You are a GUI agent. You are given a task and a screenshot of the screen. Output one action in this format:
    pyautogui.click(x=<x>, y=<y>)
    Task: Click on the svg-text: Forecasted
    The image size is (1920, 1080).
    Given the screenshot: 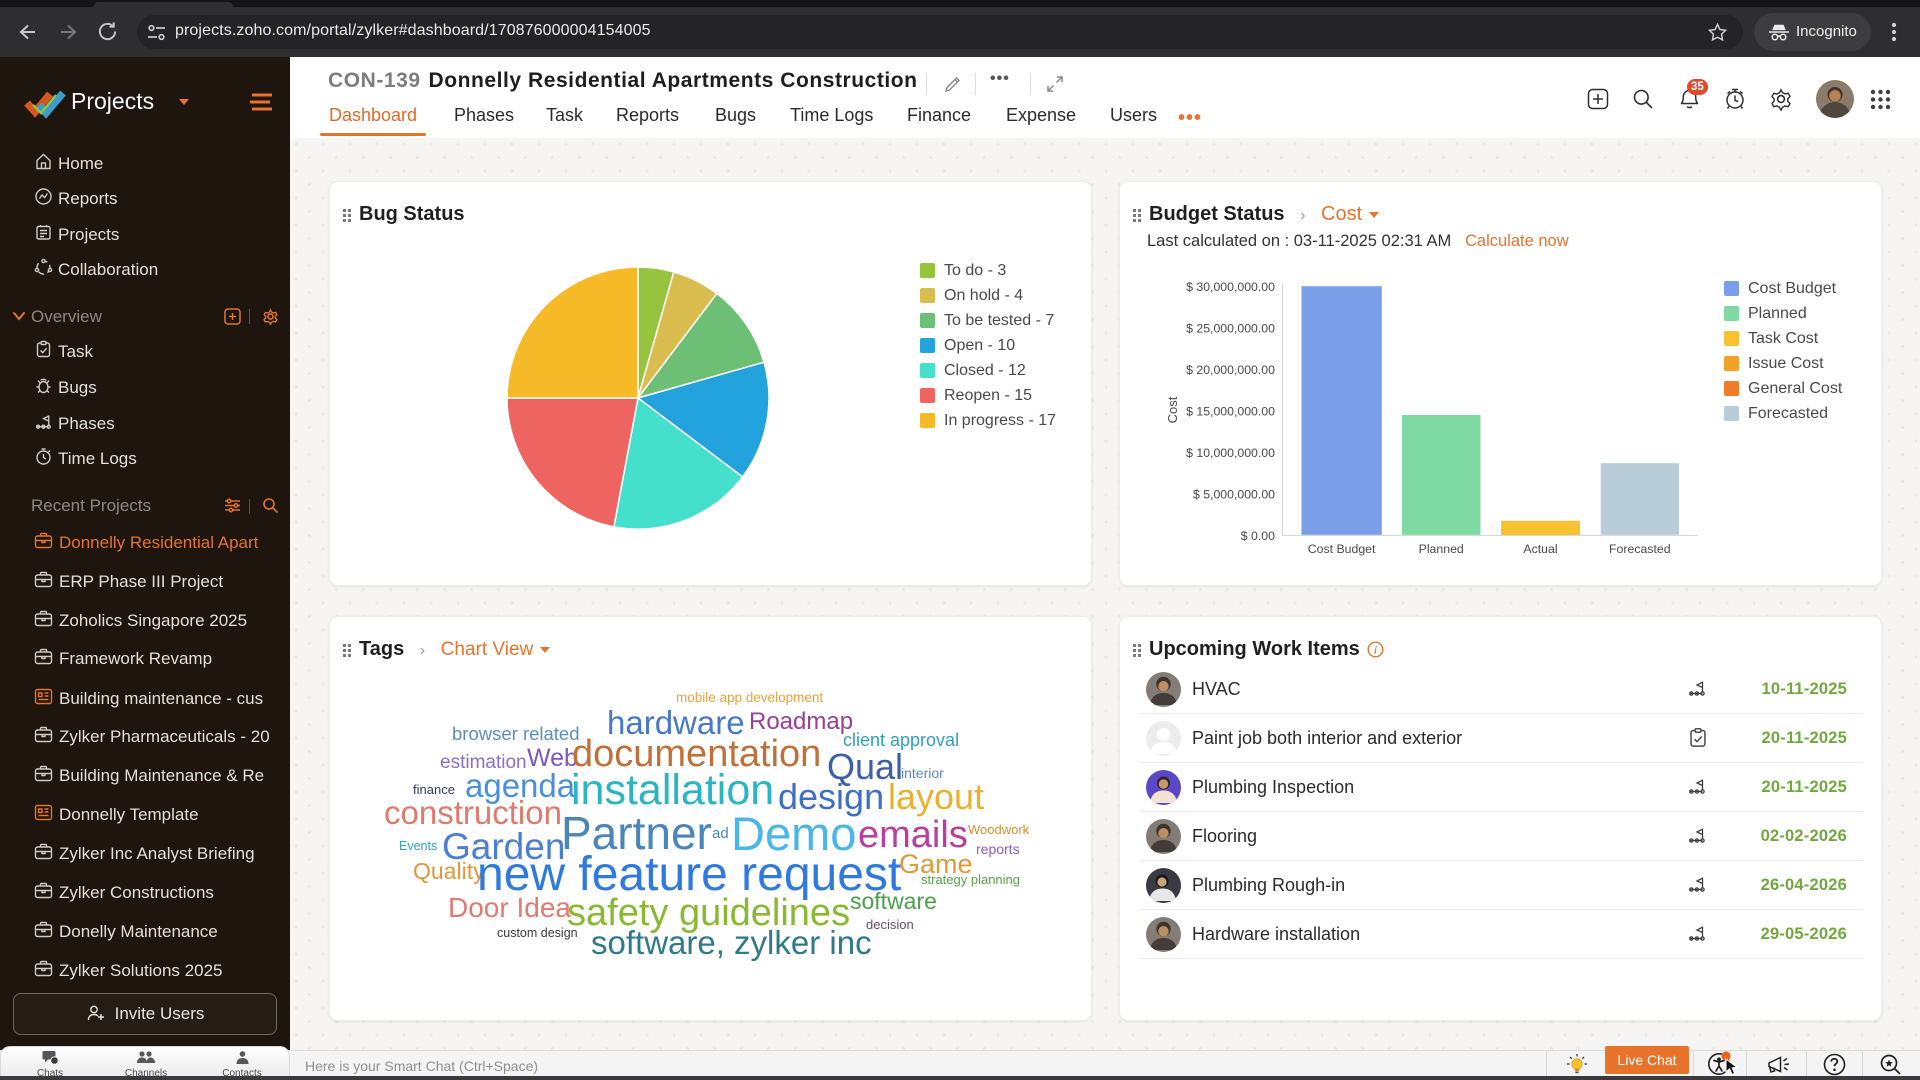 What is the action you would take?
    pyautogui.click(x=1640, y=549)
    